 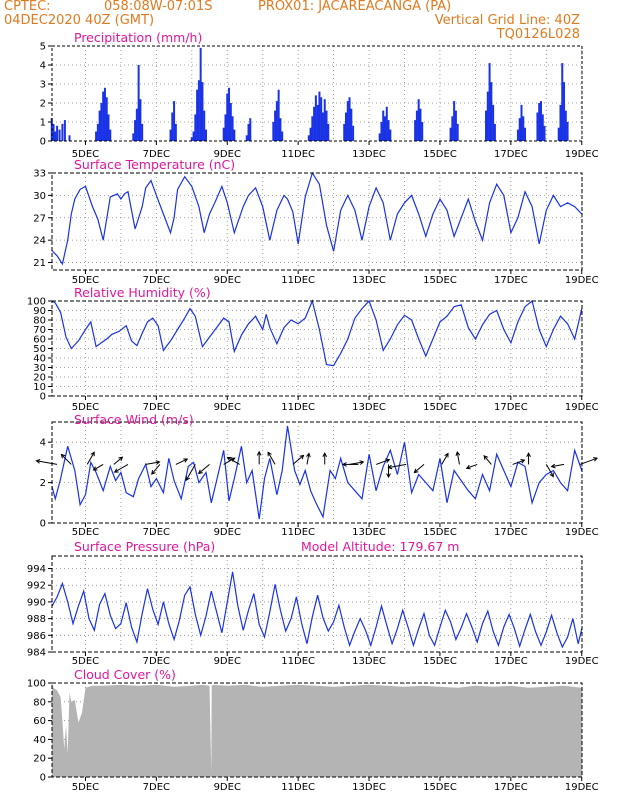 What do you see at coordinates (43, 123) in the screenshot?
I see `ytick-label: 1` at bounding box center [43, 123].